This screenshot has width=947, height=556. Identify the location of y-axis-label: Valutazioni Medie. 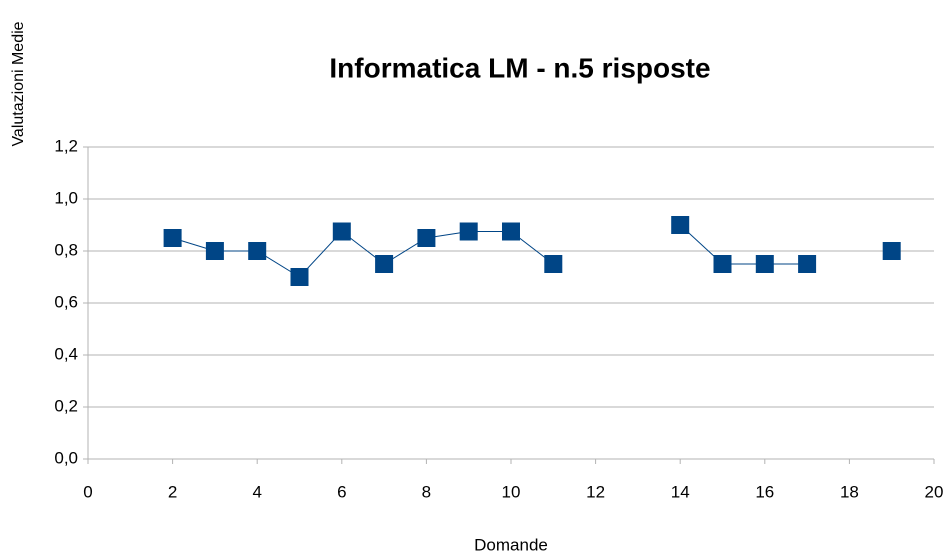
(18, 83).